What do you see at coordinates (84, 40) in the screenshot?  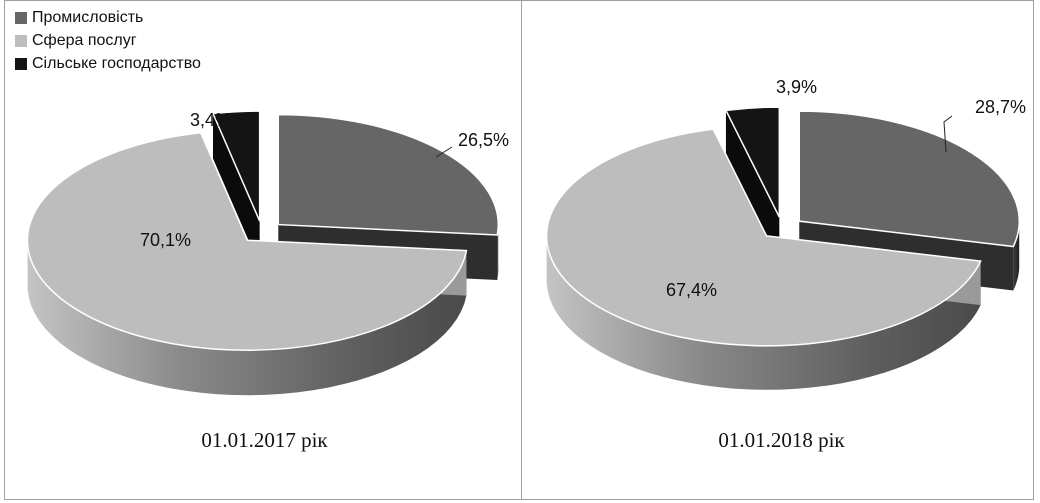 I see `legend-label-services: Сфера послуг` at bounding box center [84, 40].